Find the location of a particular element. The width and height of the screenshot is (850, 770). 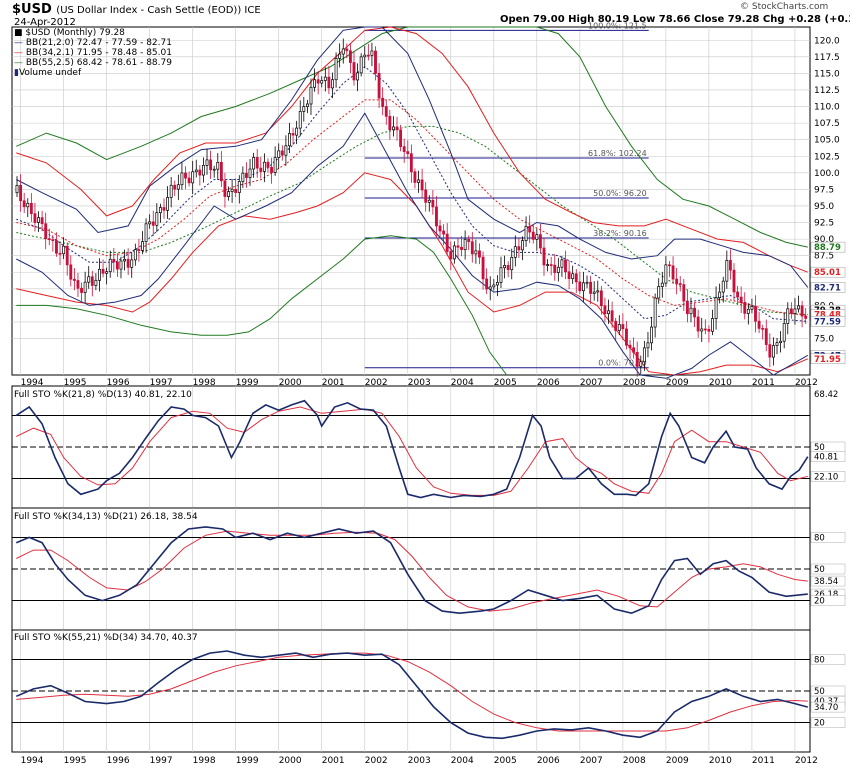

price-y-tick-label: 102.5 is located at coordinates (827, 157).